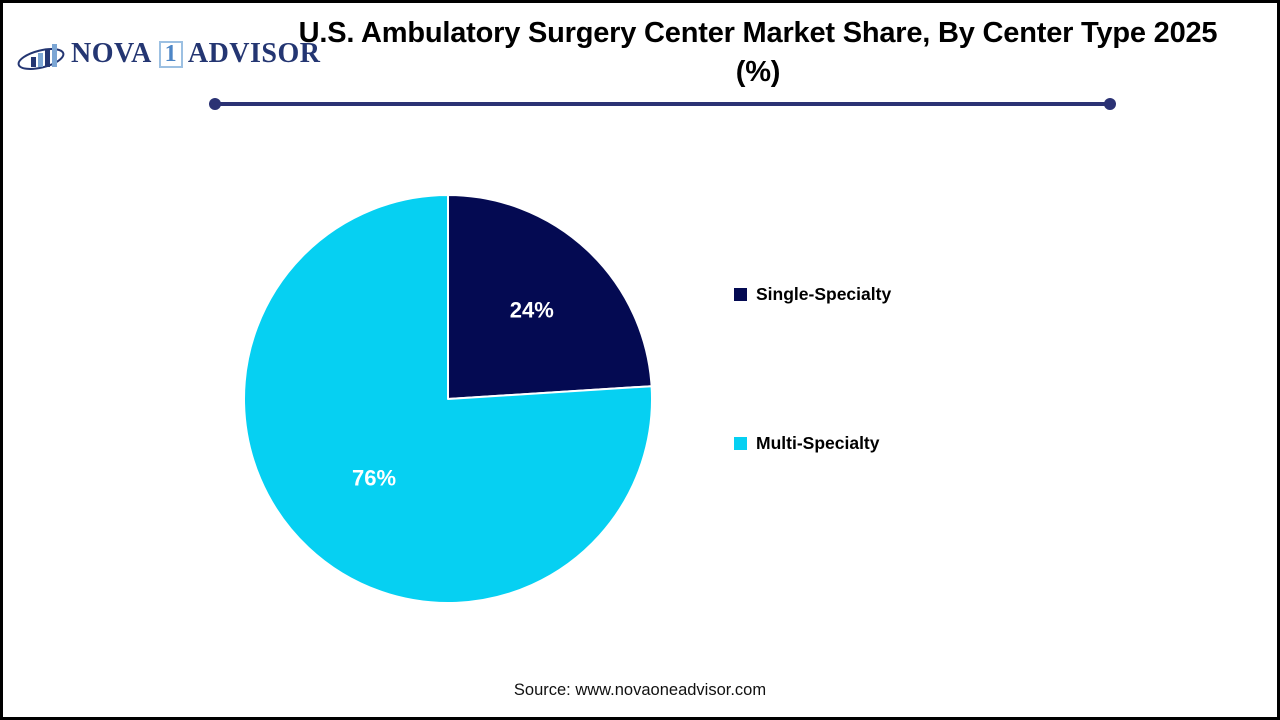  I want to click on logo-word-advisor: ADVISOR, so click(254, 53).